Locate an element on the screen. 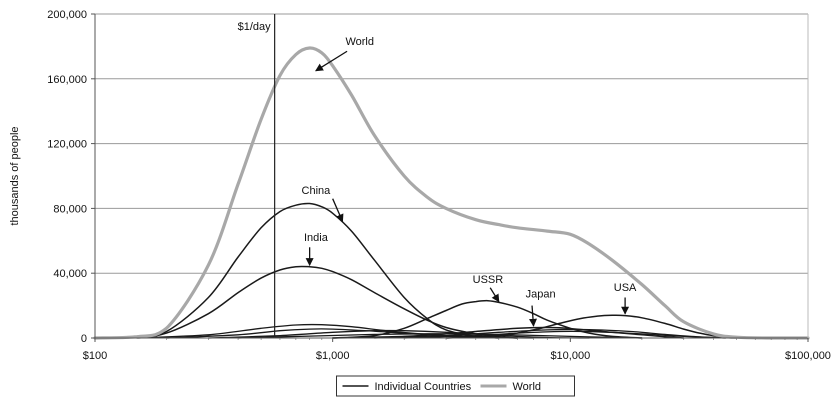 This screenshot has height=401, width=837. y-tick-label: 120,000 is located at coordinates (67, 145).